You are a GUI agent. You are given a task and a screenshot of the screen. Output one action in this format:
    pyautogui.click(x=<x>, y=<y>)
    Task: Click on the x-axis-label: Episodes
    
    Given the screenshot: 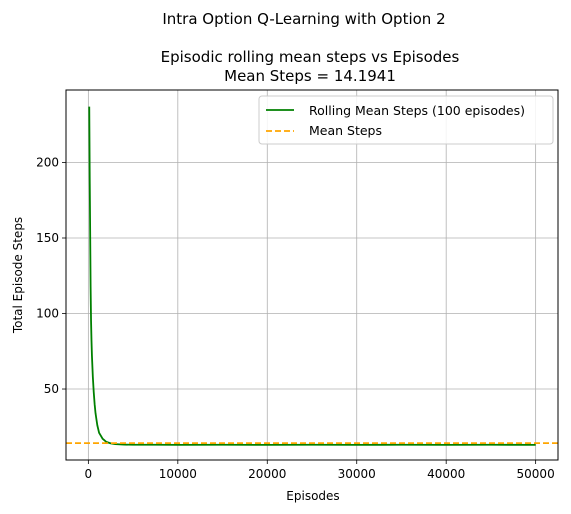 What is the action you would take?
    pyautogui.click(x=312, y=496)
    